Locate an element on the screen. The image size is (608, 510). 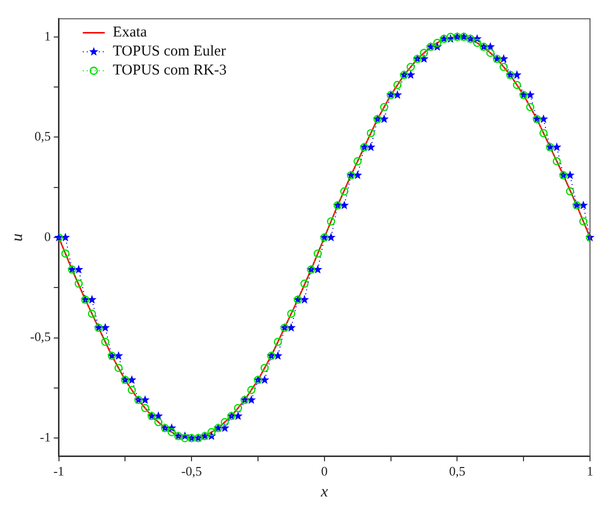
y-tick-label: 0,5 is located at coordinates (42, 136).